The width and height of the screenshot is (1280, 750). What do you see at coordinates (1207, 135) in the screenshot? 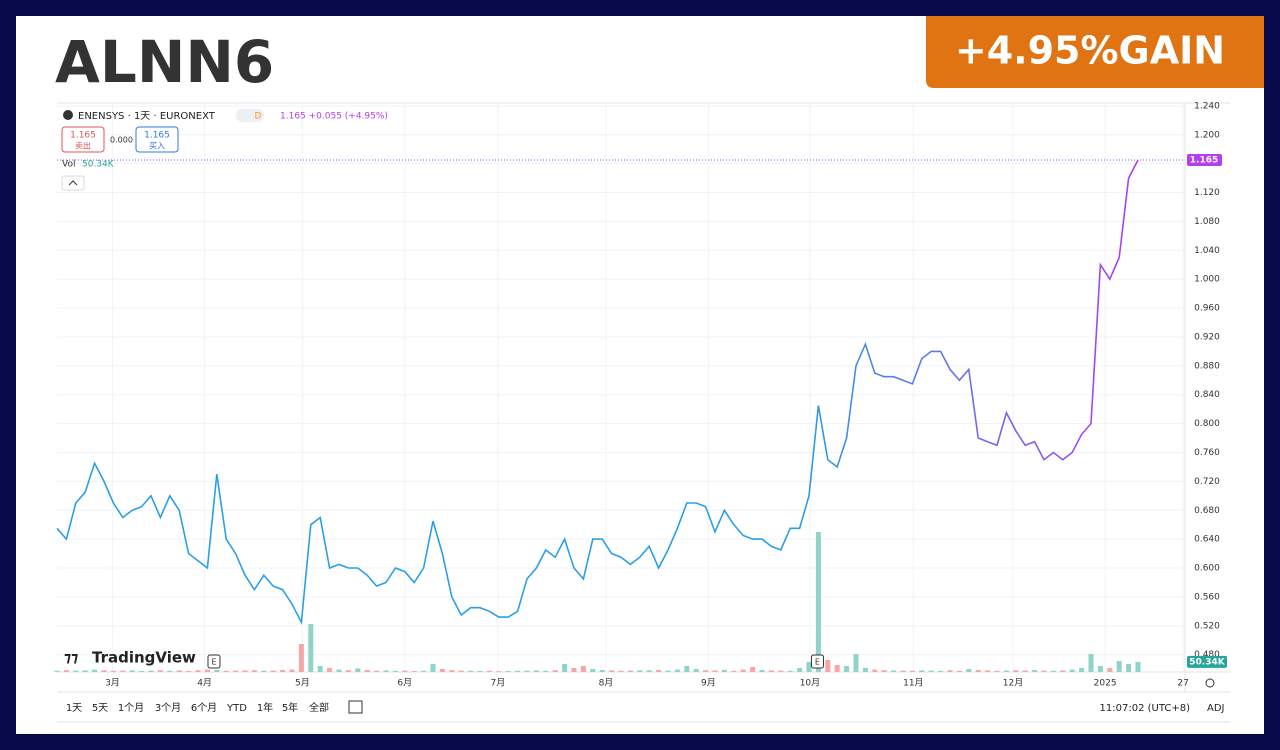
I see `y-tick-label: 1.200` at bounding box center [1207, 135].